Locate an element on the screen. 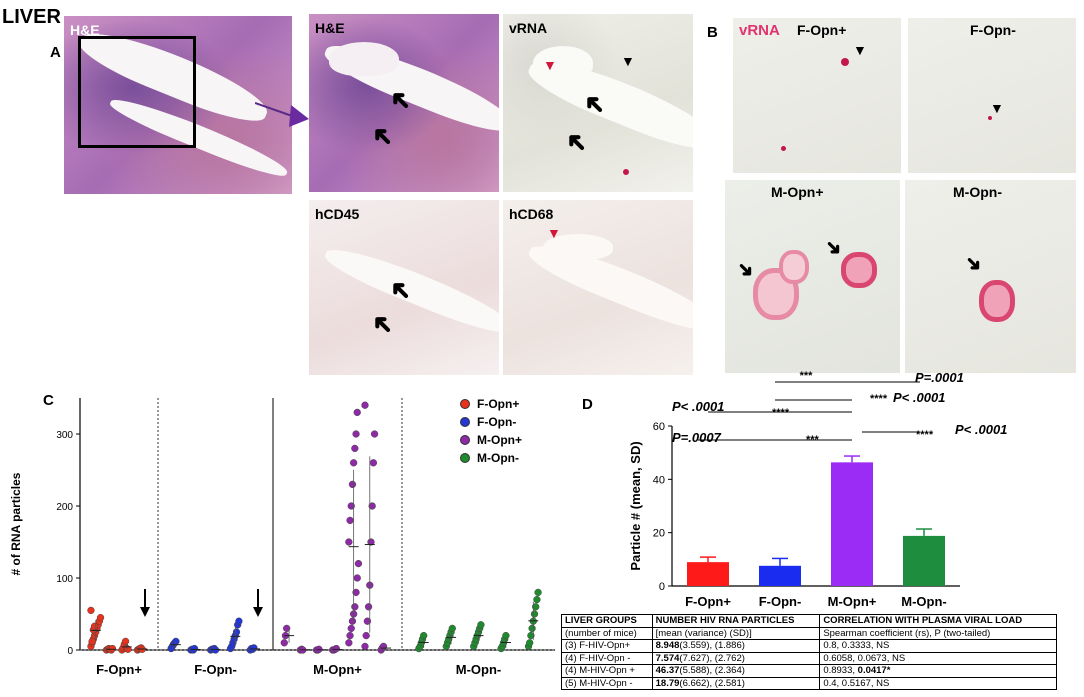 This screenshot has height=697, width=1084. group-label: F-Opn+ is located at coordinates (119, 669).